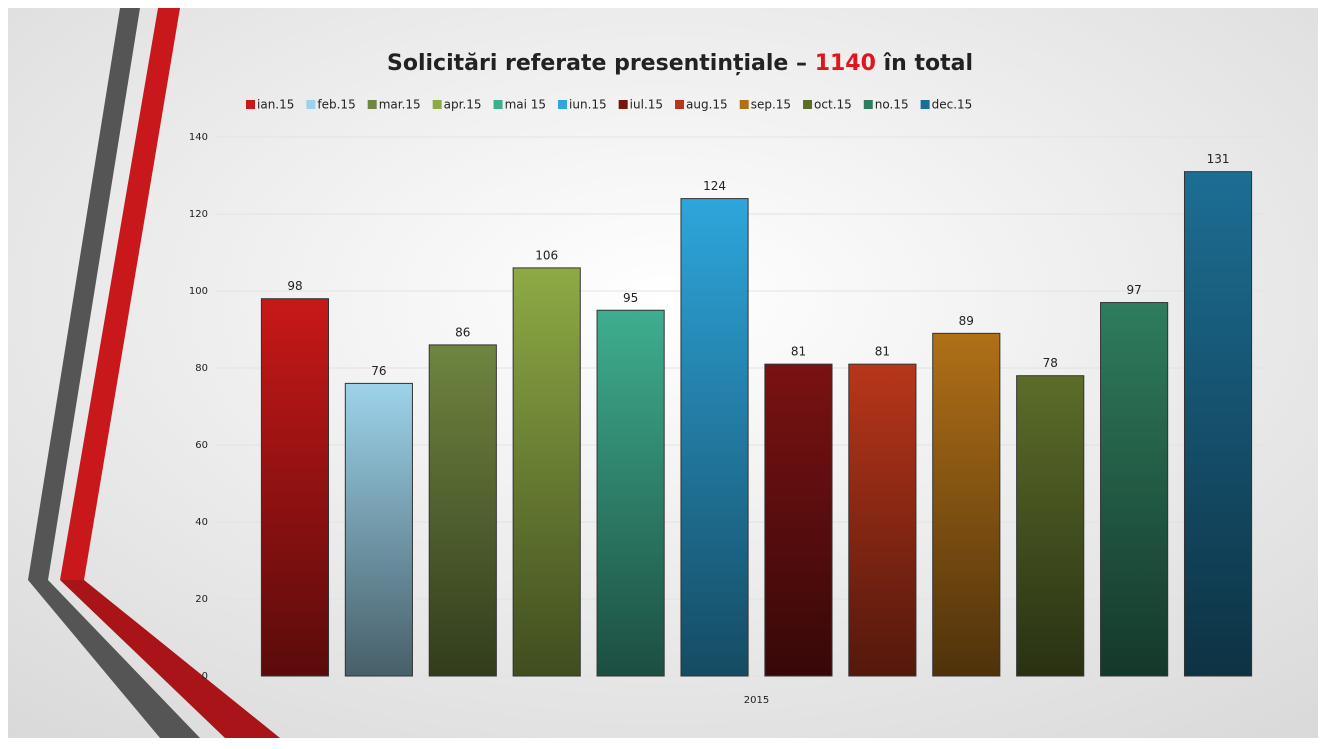  What do you see at coordinates (201, 522) in the screenshot?
I see `y-tick-label: 40` at bounding box center [201, 522].